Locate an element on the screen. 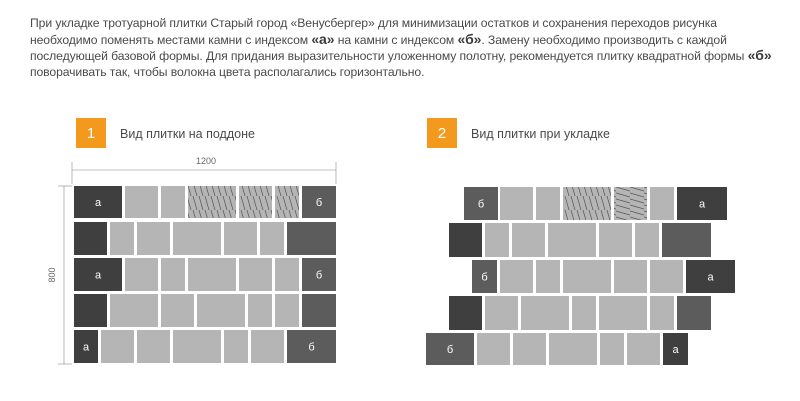 This screenshot has width=800, height=401. section-1-badge: 1 is located at coordinates (91, 133).